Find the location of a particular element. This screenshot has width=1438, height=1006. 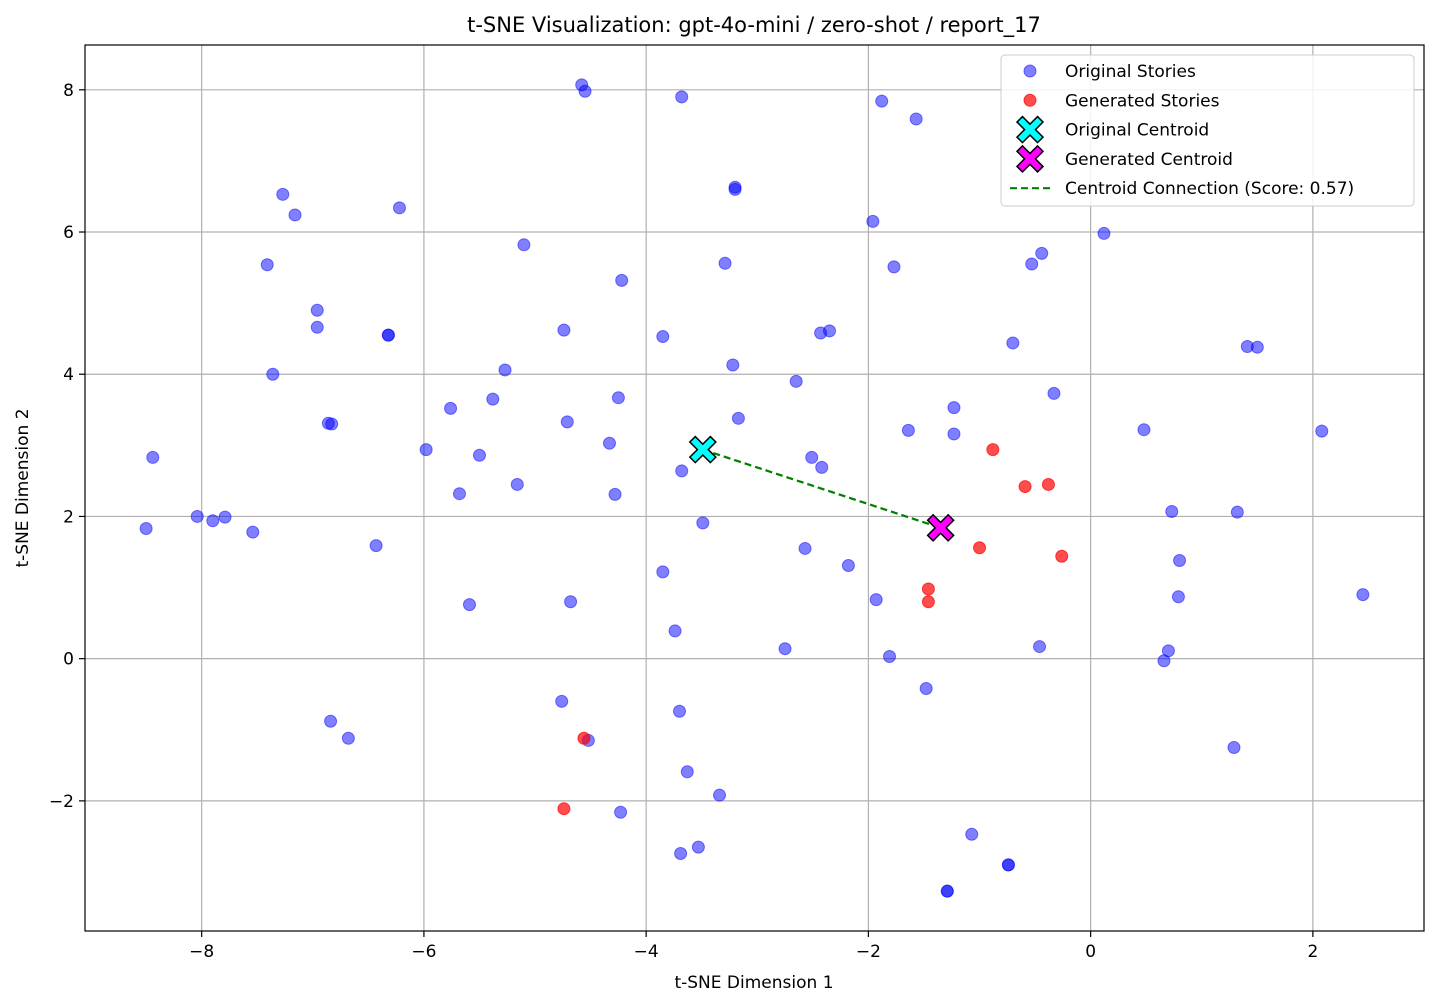

generated-centroid-marker is located at coordinates (940, 527).